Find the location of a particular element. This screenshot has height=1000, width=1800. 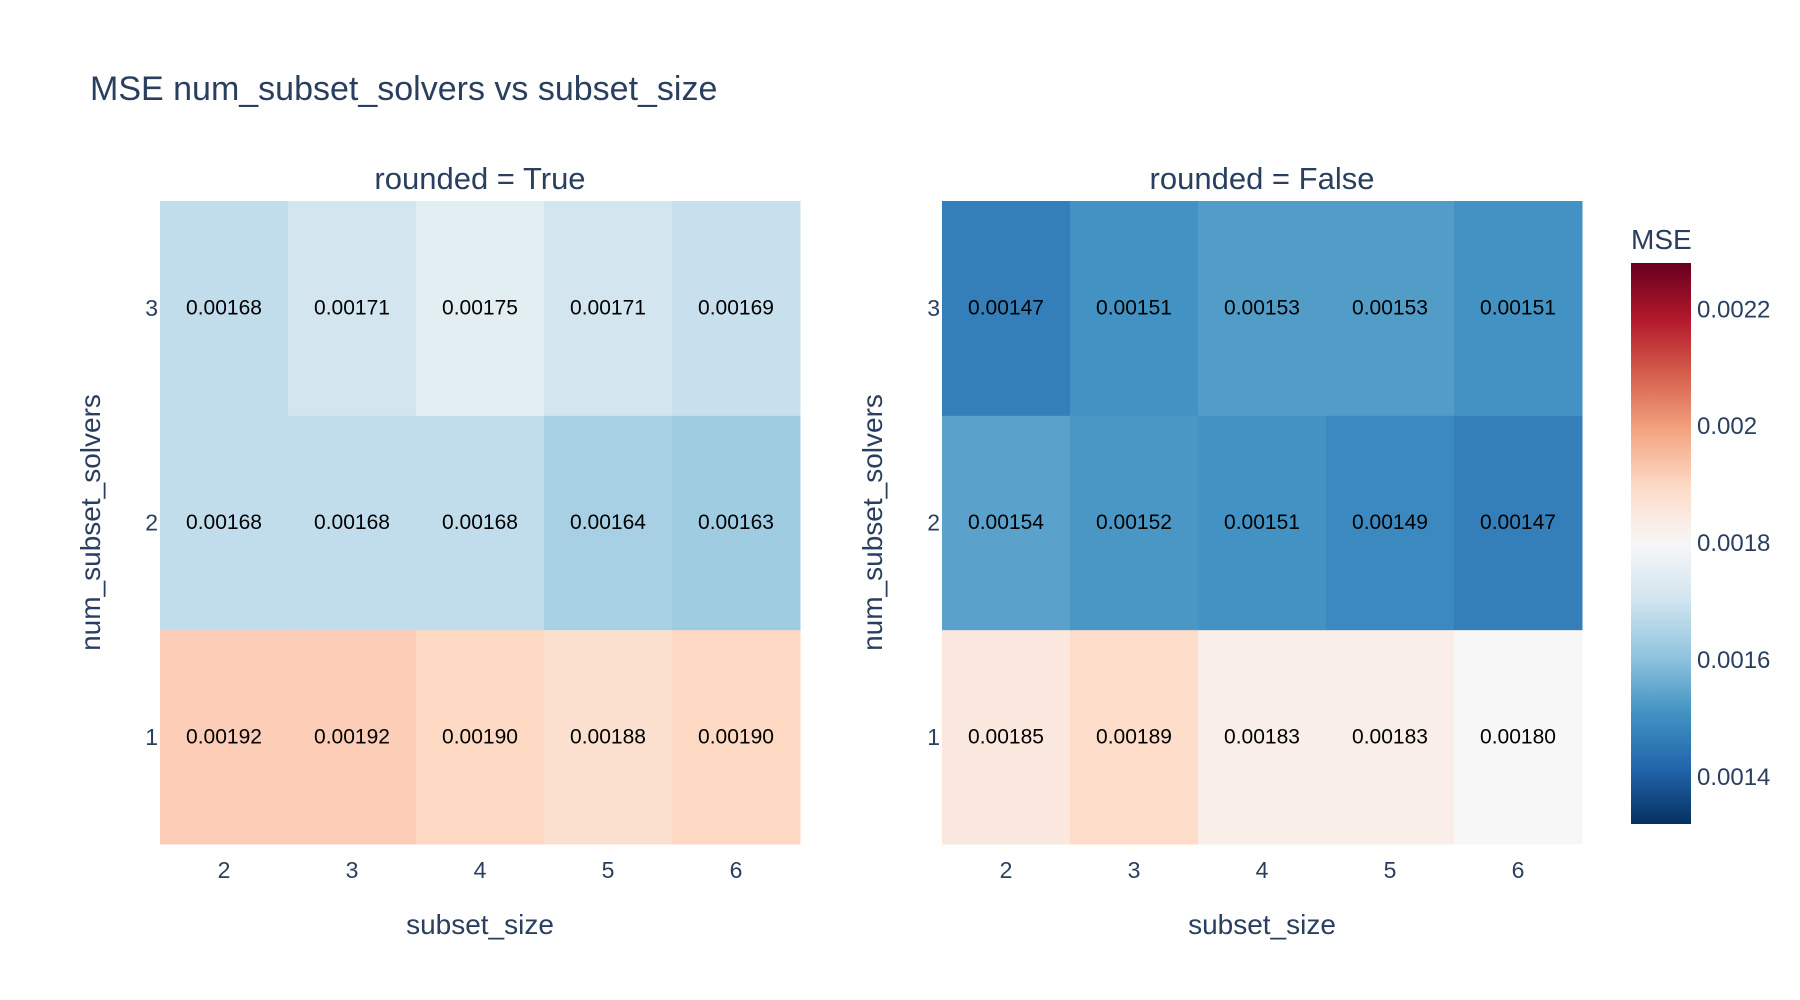

colorbar-gradient is located at coordinates (1661, 543).